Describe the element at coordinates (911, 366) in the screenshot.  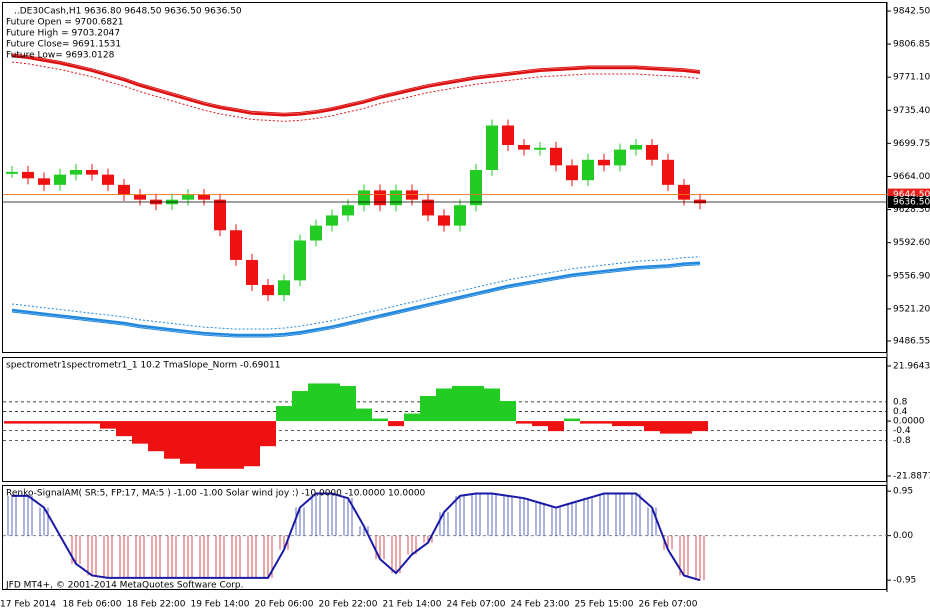
I see `y-tick-label: 21.9643` at that location.